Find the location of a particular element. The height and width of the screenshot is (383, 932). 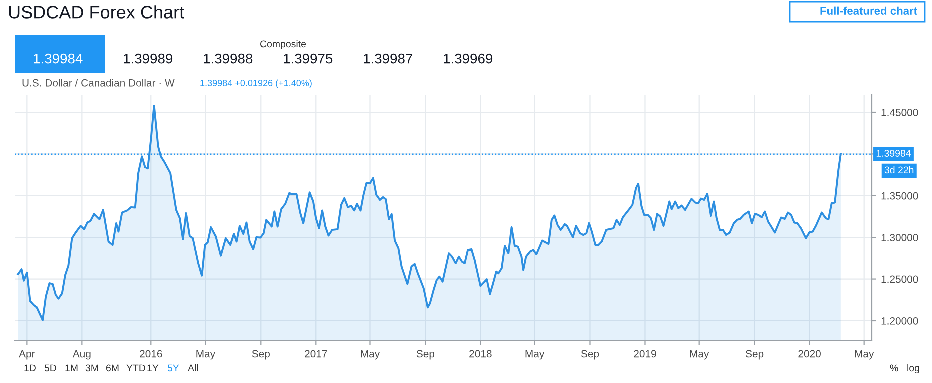

x-tick-label: 2017 is located at coordinates (316, 354).